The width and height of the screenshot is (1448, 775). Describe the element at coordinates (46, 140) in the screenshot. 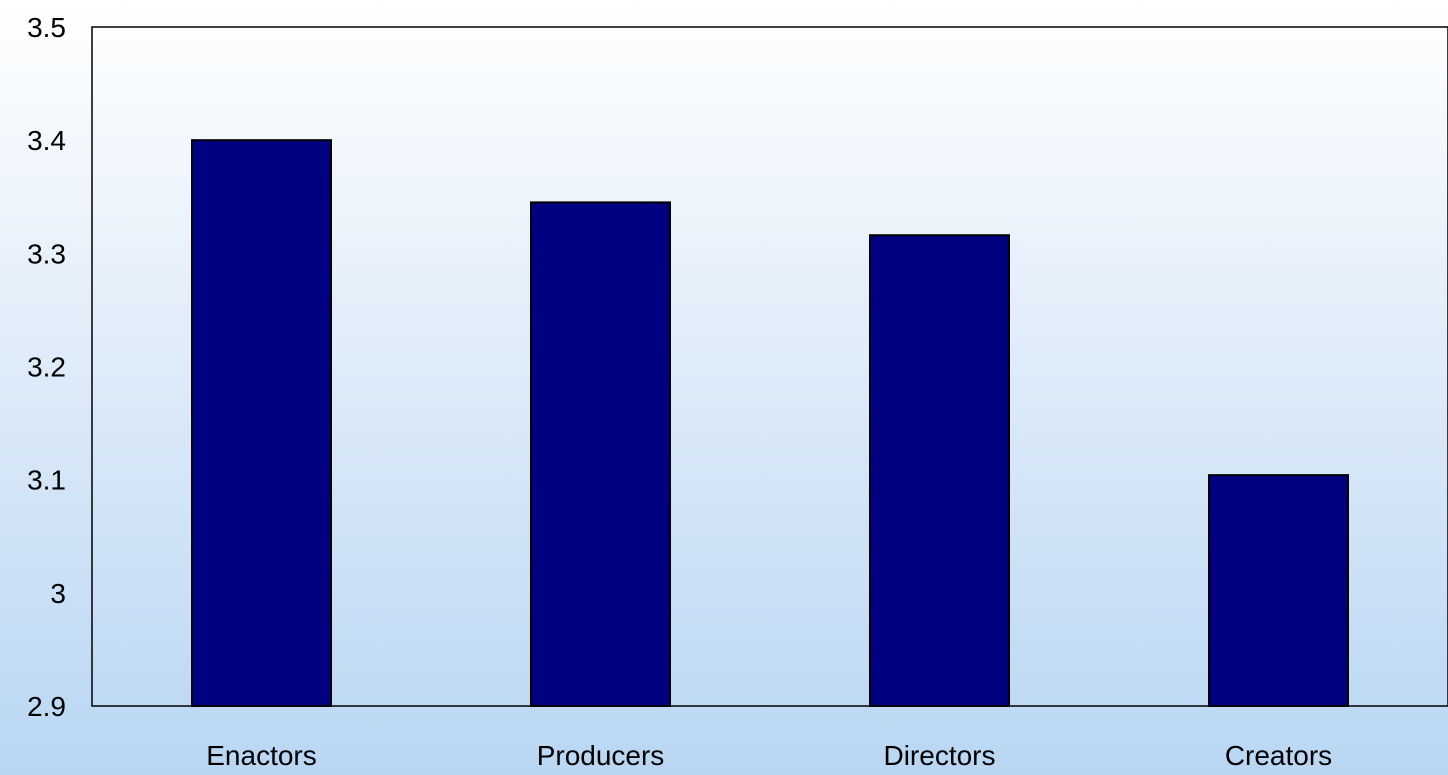

I see `y-tick-label: 3.4` at that location.